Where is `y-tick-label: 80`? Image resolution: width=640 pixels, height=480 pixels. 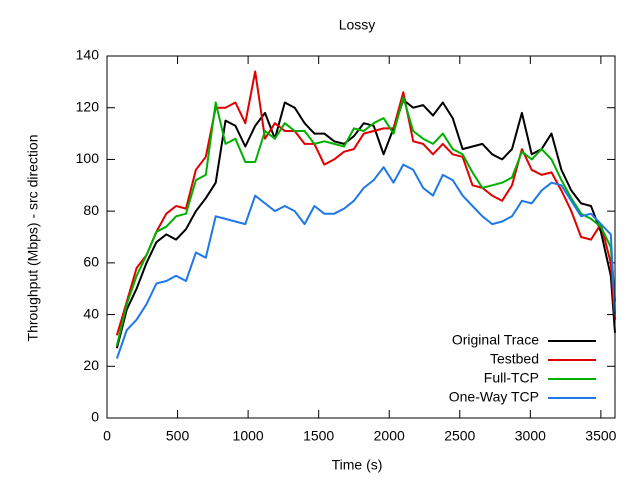
y-tick-label: 80 is located at coordinates (91, 210).